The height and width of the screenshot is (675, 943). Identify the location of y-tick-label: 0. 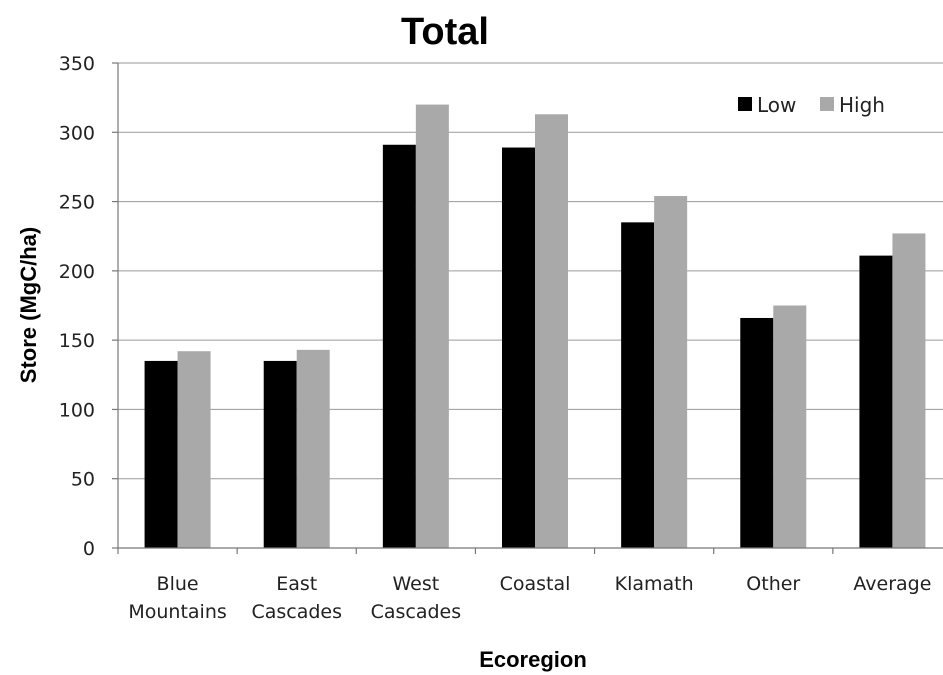
(89, 549).